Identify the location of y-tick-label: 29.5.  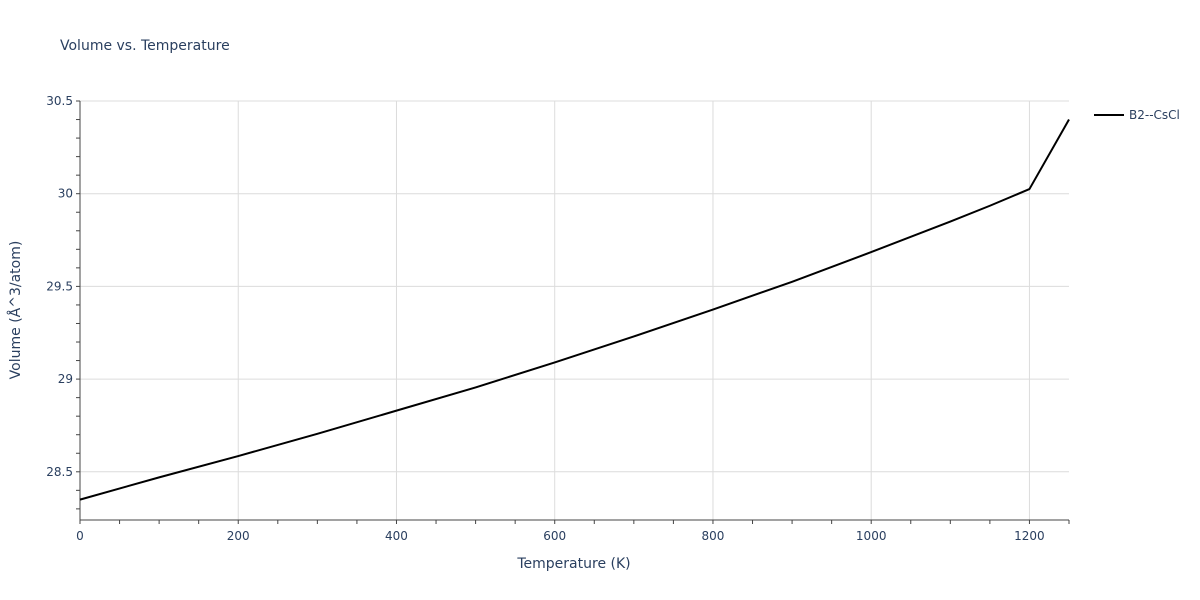
(59, 286).